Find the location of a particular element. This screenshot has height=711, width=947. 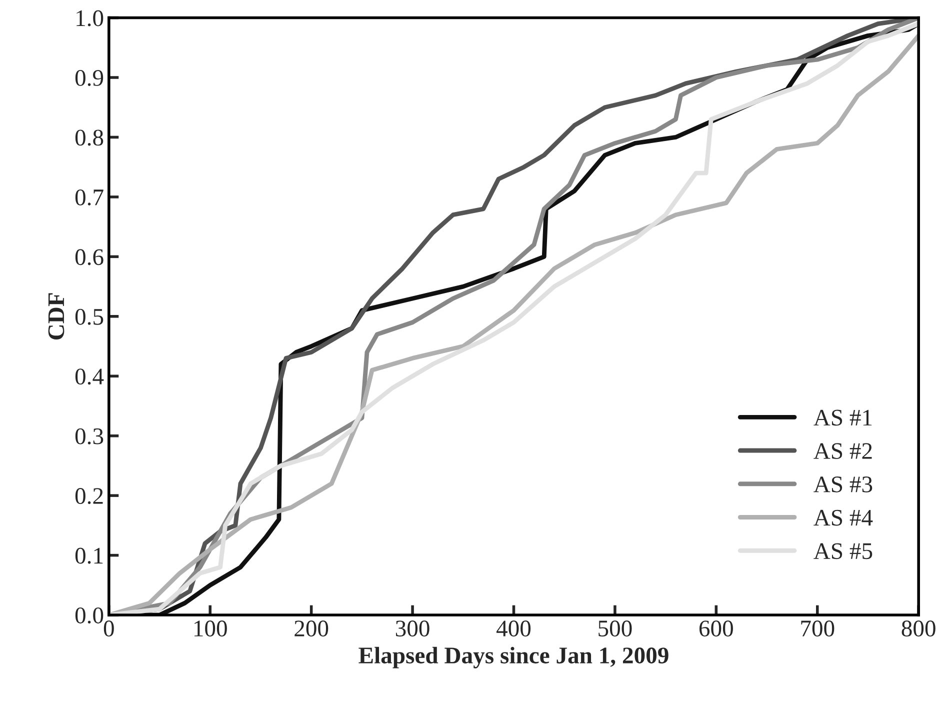

x-tick-label: 600 is located at coordinates (716, 628).